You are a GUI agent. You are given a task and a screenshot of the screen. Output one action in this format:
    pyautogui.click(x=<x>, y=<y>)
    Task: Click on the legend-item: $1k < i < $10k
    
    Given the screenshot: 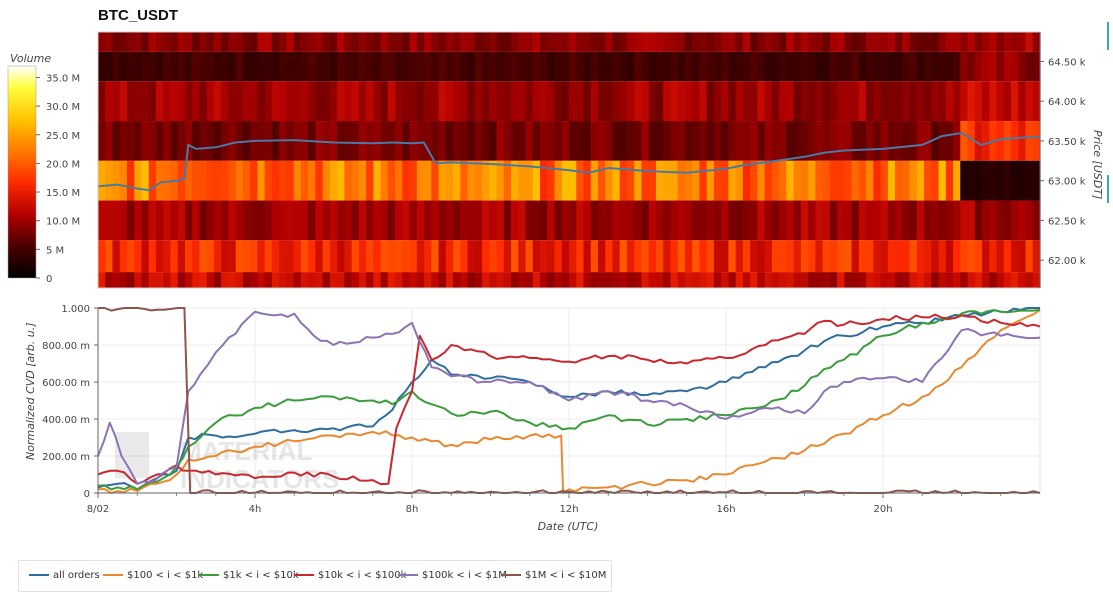 What is the action you would take?
    pyautogui.click(x=249, y=575)
    